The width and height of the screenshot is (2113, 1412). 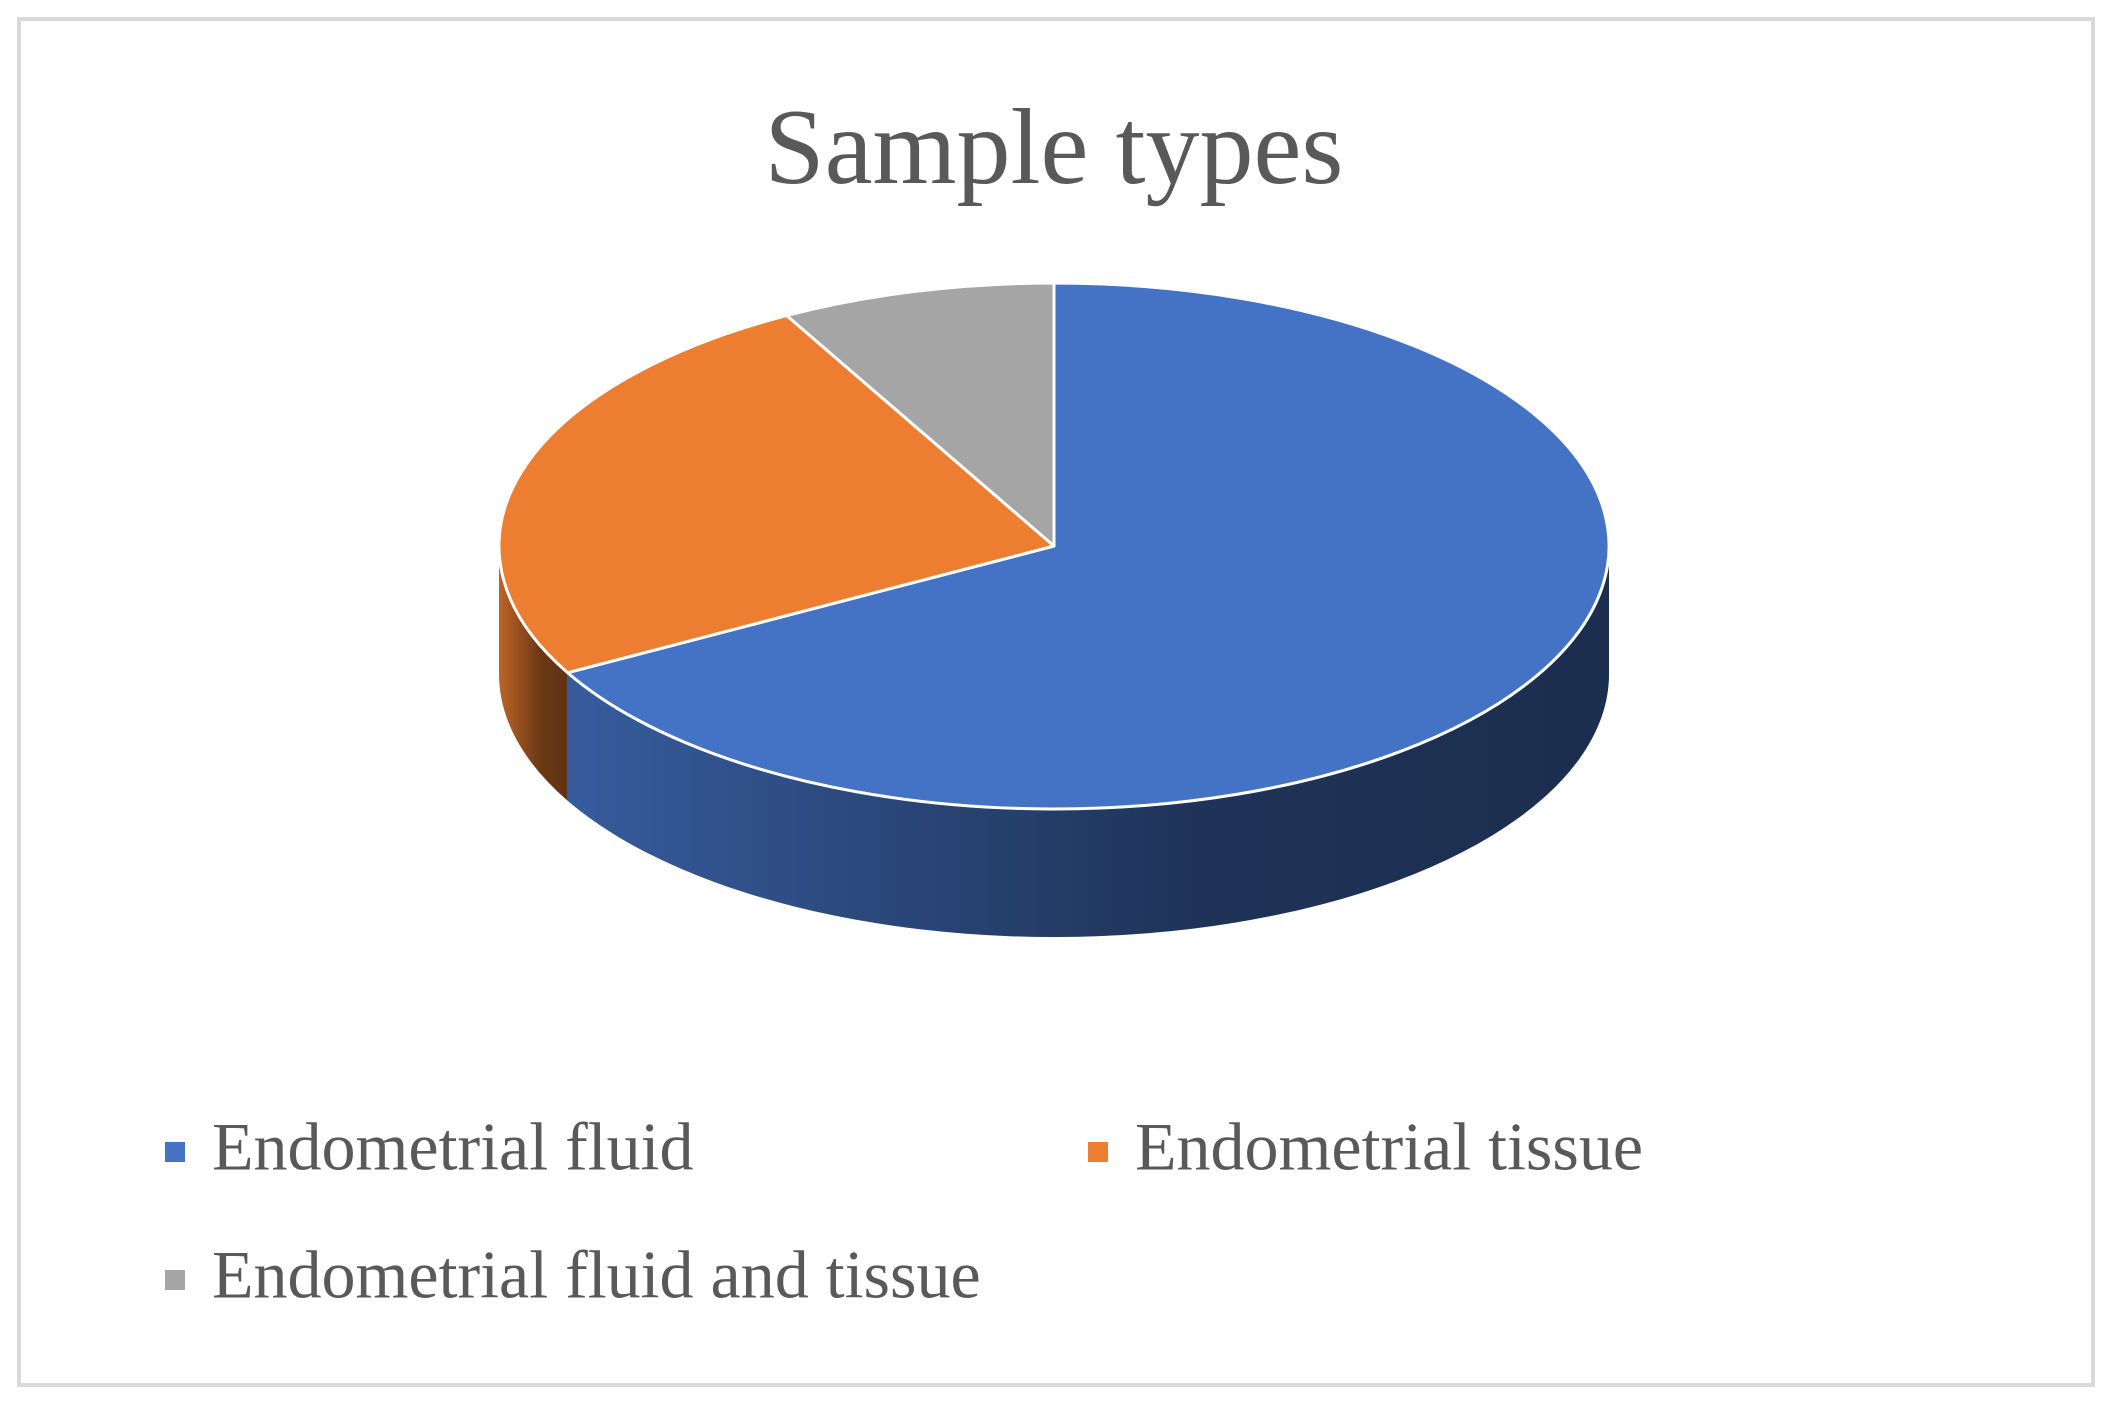 I want to click on legend-label: Endometrial fluid and tissue, so click(x=596, y=1275).